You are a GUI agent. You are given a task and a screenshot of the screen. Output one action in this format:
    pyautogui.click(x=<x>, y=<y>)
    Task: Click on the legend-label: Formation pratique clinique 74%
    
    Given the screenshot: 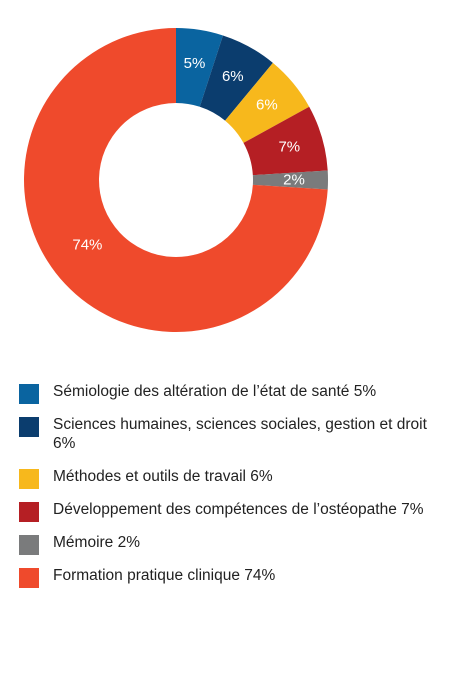 What is the action you would take?
    pyautogui.click(x=164, y=575)
    